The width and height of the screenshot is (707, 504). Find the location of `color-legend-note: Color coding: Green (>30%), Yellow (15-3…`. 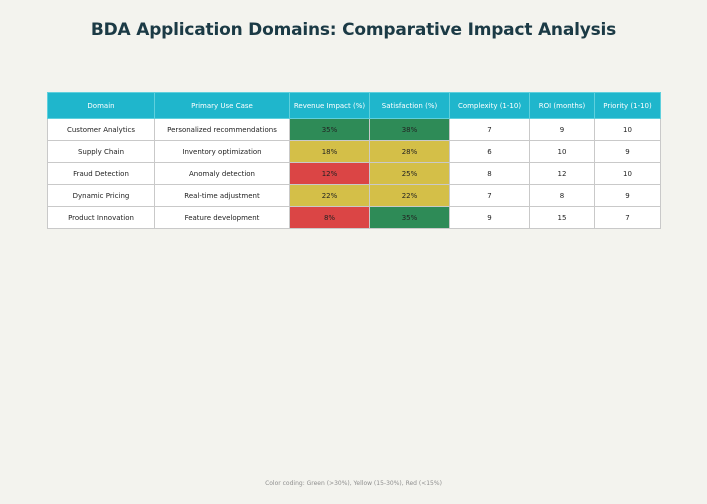

color-legend-note: Color coding: Green (>30%), Yellow (15-3… is located at coordinates (353, 483).